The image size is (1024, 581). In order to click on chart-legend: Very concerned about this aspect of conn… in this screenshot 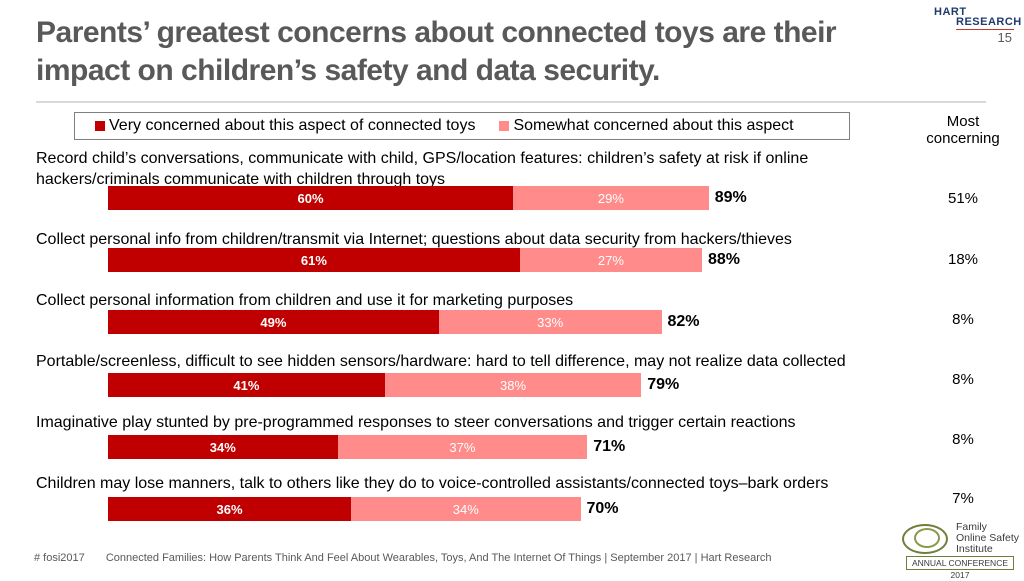, I will do `click(462, 126)`.